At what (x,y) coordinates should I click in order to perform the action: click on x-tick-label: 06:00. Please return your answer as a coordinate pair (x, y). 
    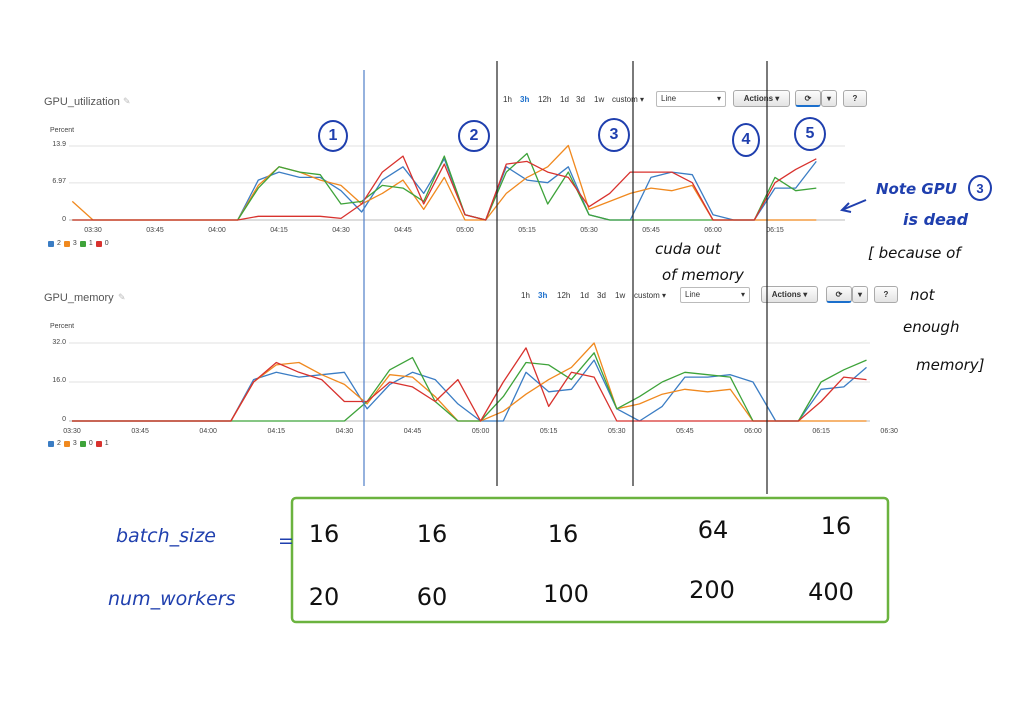
    Looking at the image, I should click on (713, 230).